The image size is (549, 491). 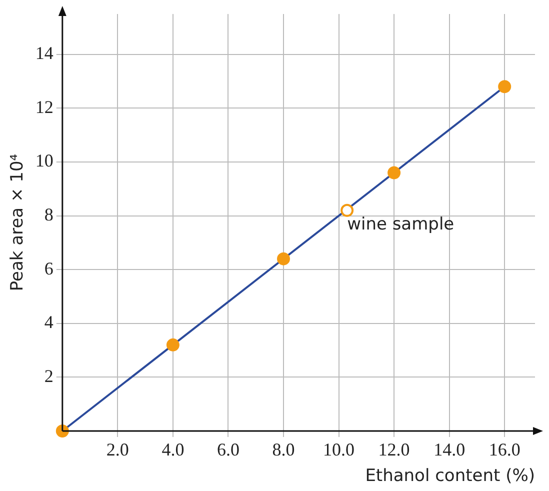 What do you see at coordinates (18, 223) in the screenshot?
I see `y-axis-title: Peak area × 10⁴` at bounding box center [18, 223].